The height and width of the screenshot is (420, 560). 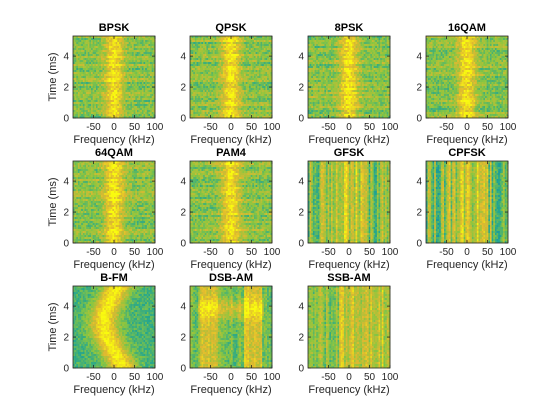 What do you see at coordinates (135, 127) in the screenshot?
I see `x-tick-label: 50` at bounding box center [135, 127].